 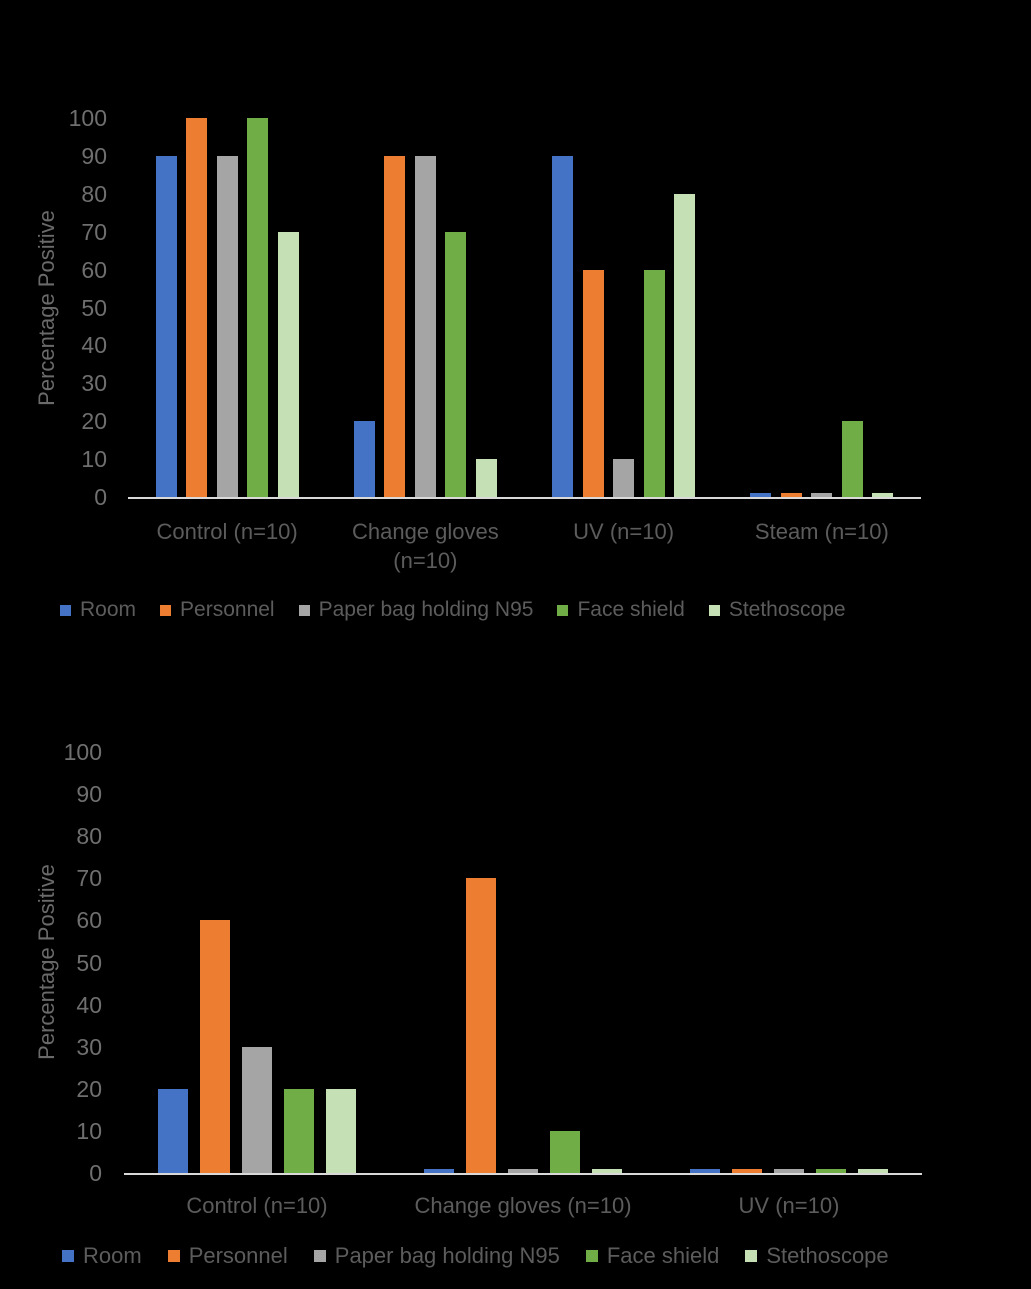 What do you see at coordinates (227, 531) in the screenshot?
I see `category-label: Control (n=10)` at bounding box center [227, 531].